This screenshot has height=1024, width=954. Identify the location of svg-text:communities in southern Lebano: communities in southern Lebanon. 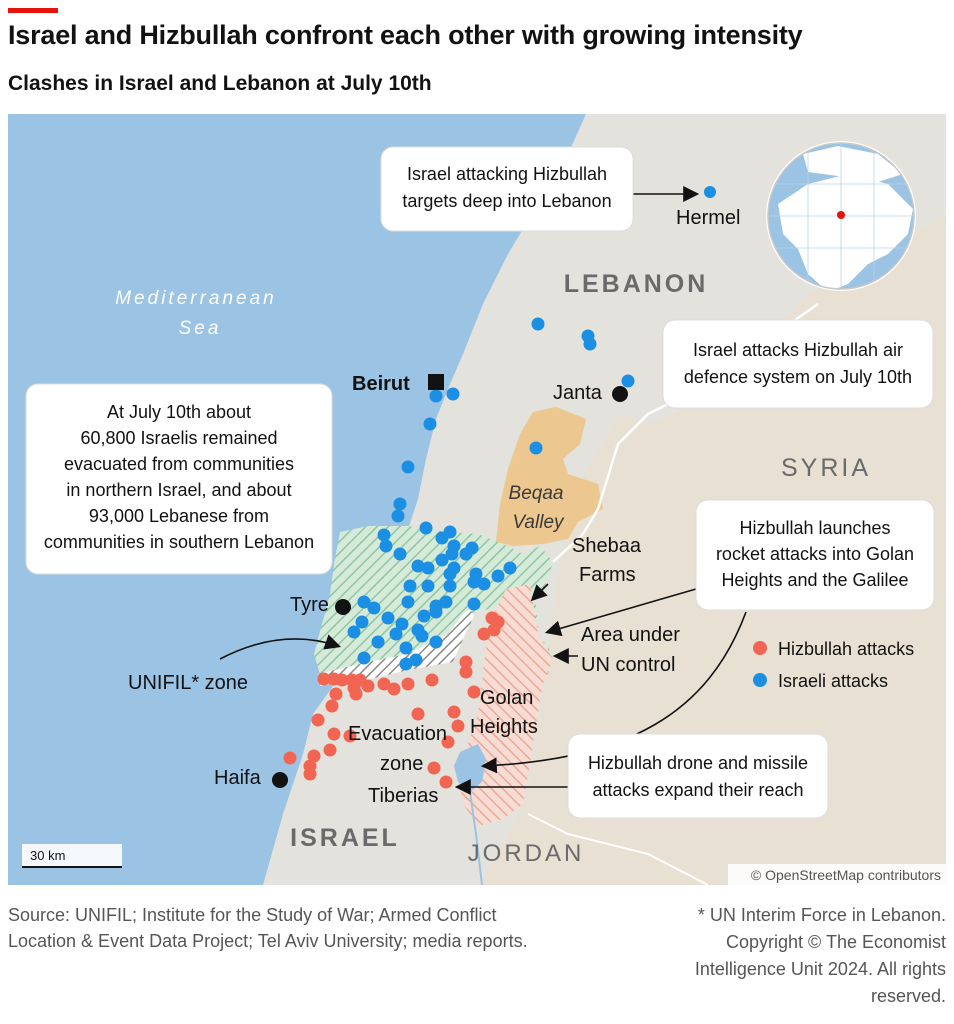
(179, 542).